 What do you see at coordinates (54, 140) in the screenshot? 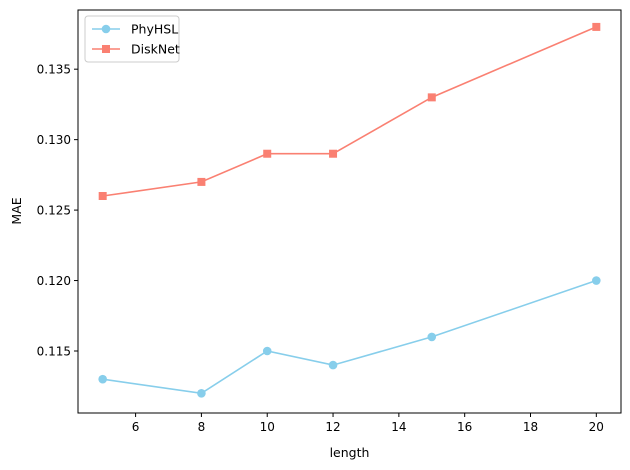
I see `y-tick-label: 0.130` at bounding box center [54, 140].